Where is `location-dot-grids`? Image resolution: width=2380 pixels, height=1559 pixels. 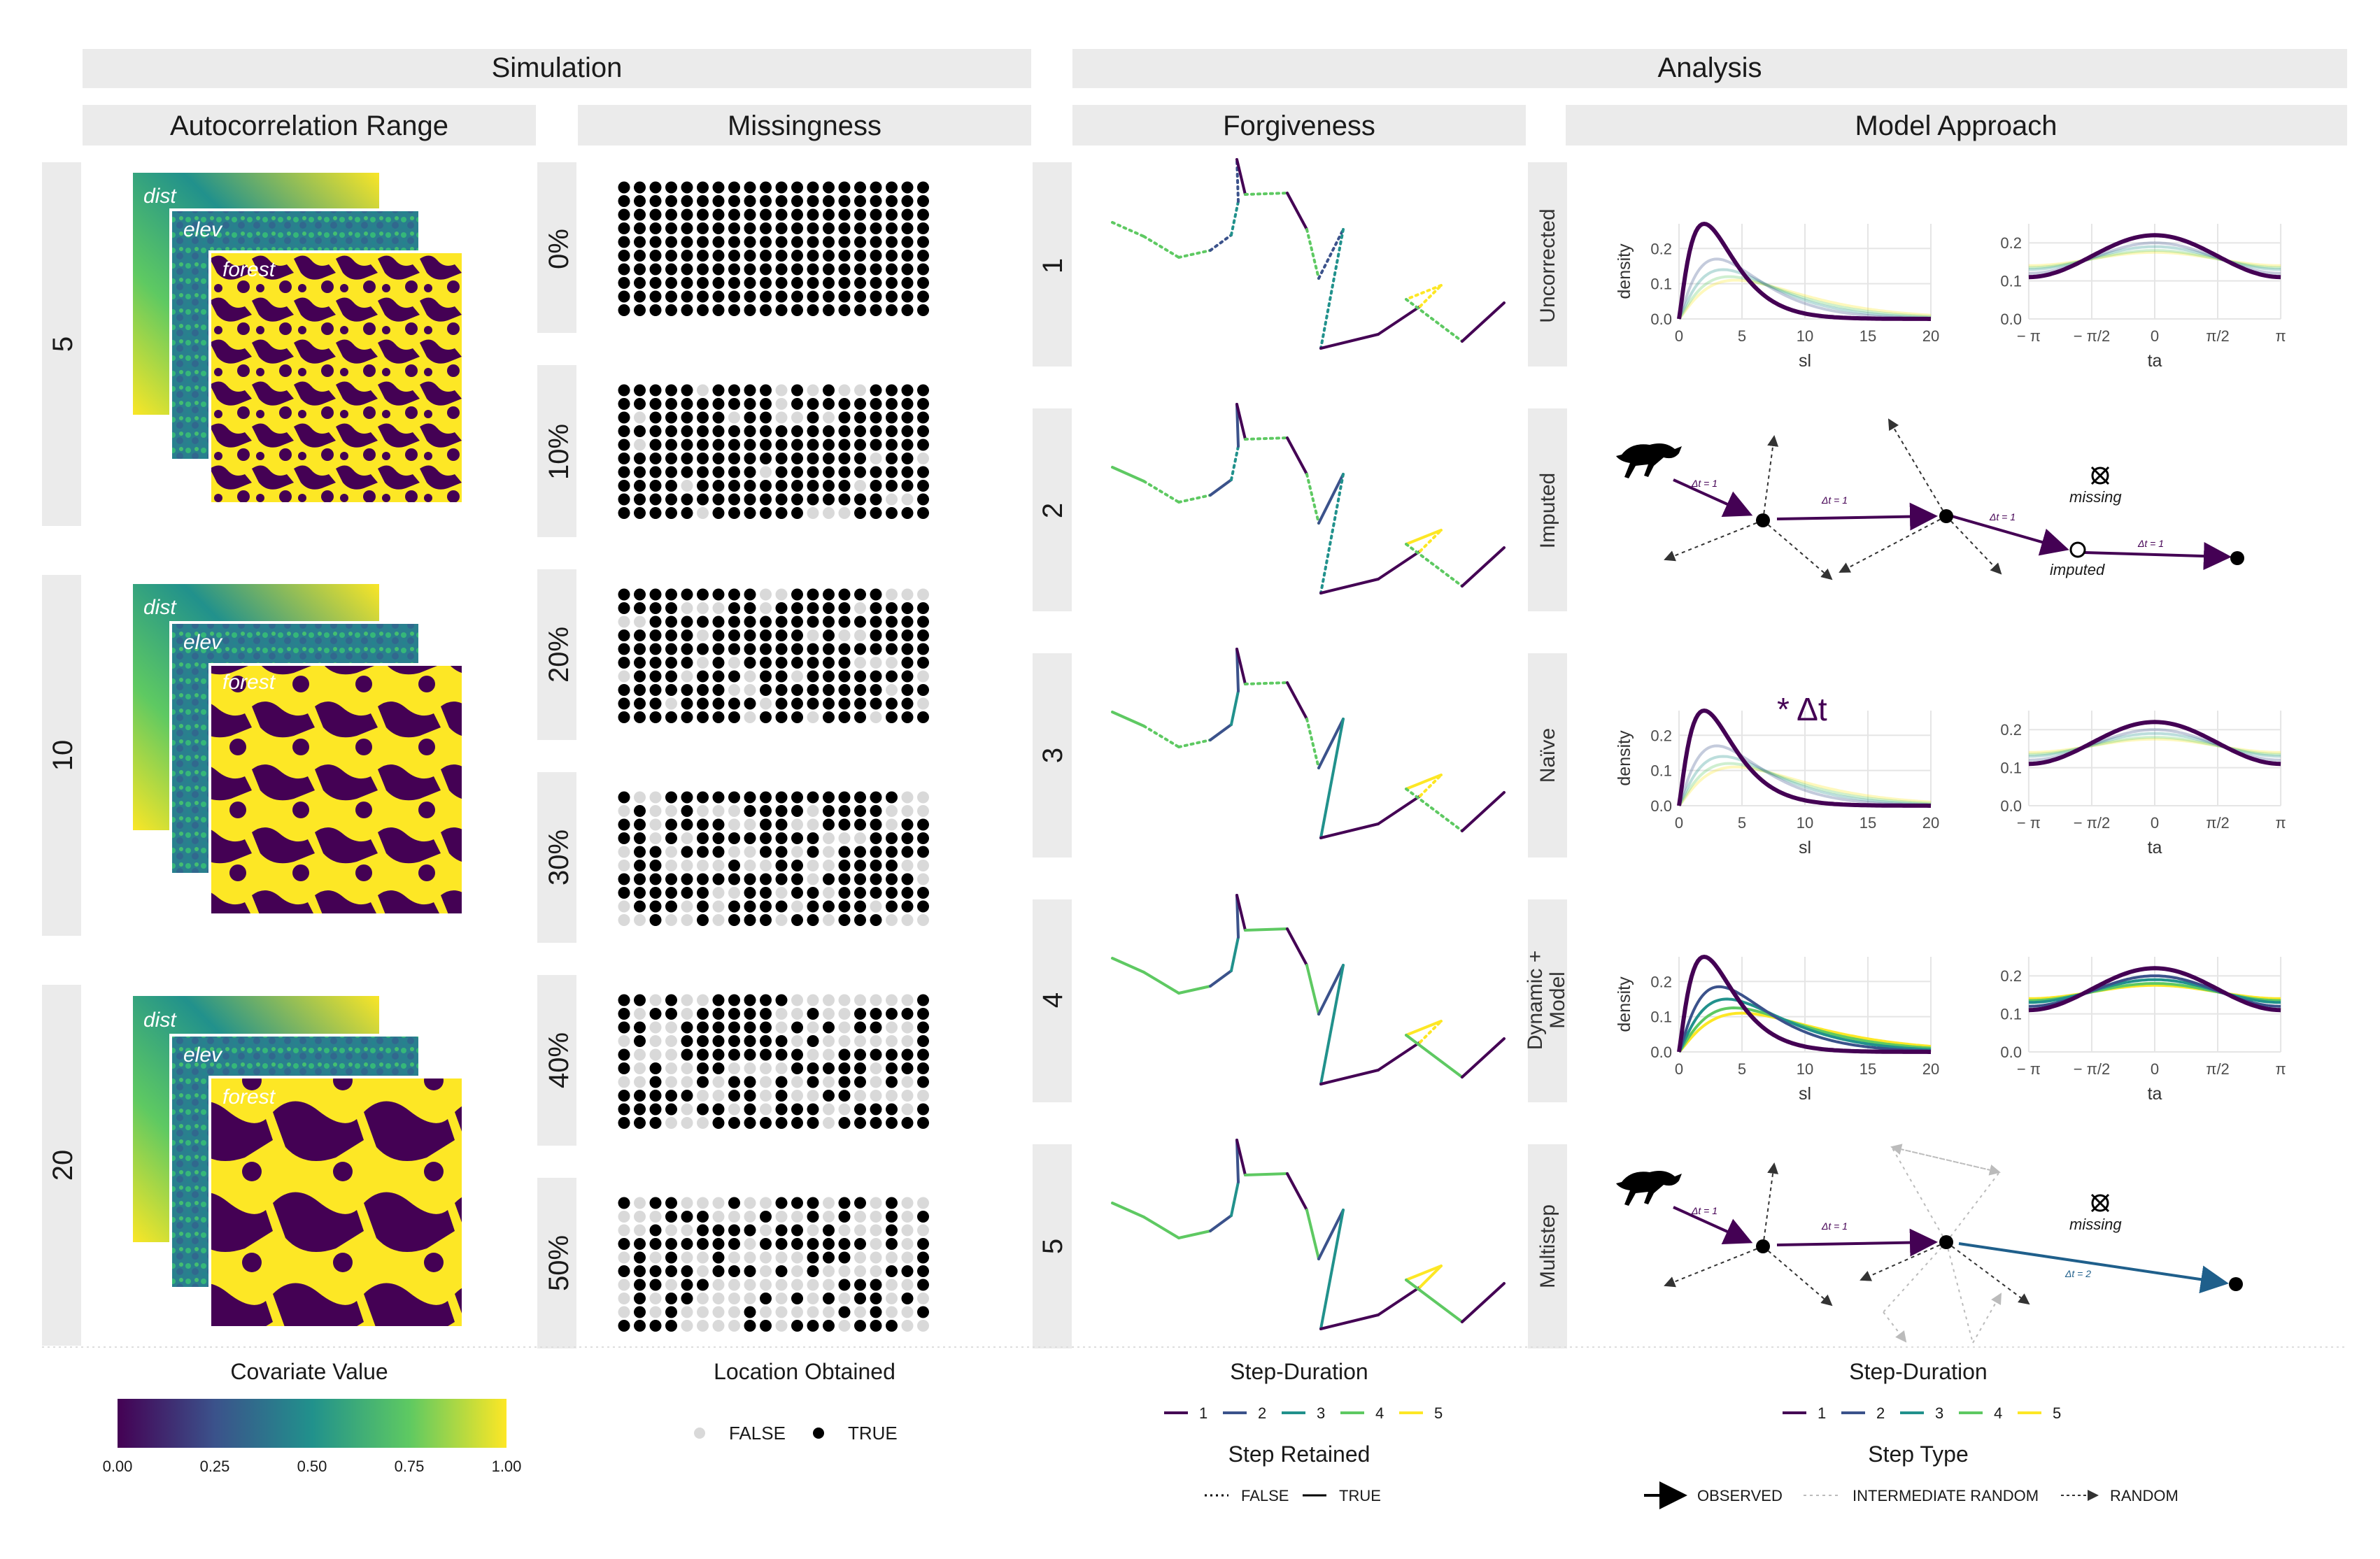 location-dot-grids is located at coordinates (774, 756).